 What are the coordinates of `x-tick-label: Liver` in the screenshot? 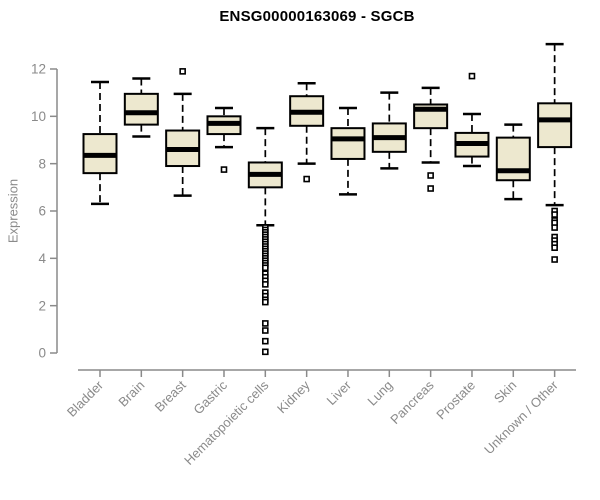 It's located at (339, 392).